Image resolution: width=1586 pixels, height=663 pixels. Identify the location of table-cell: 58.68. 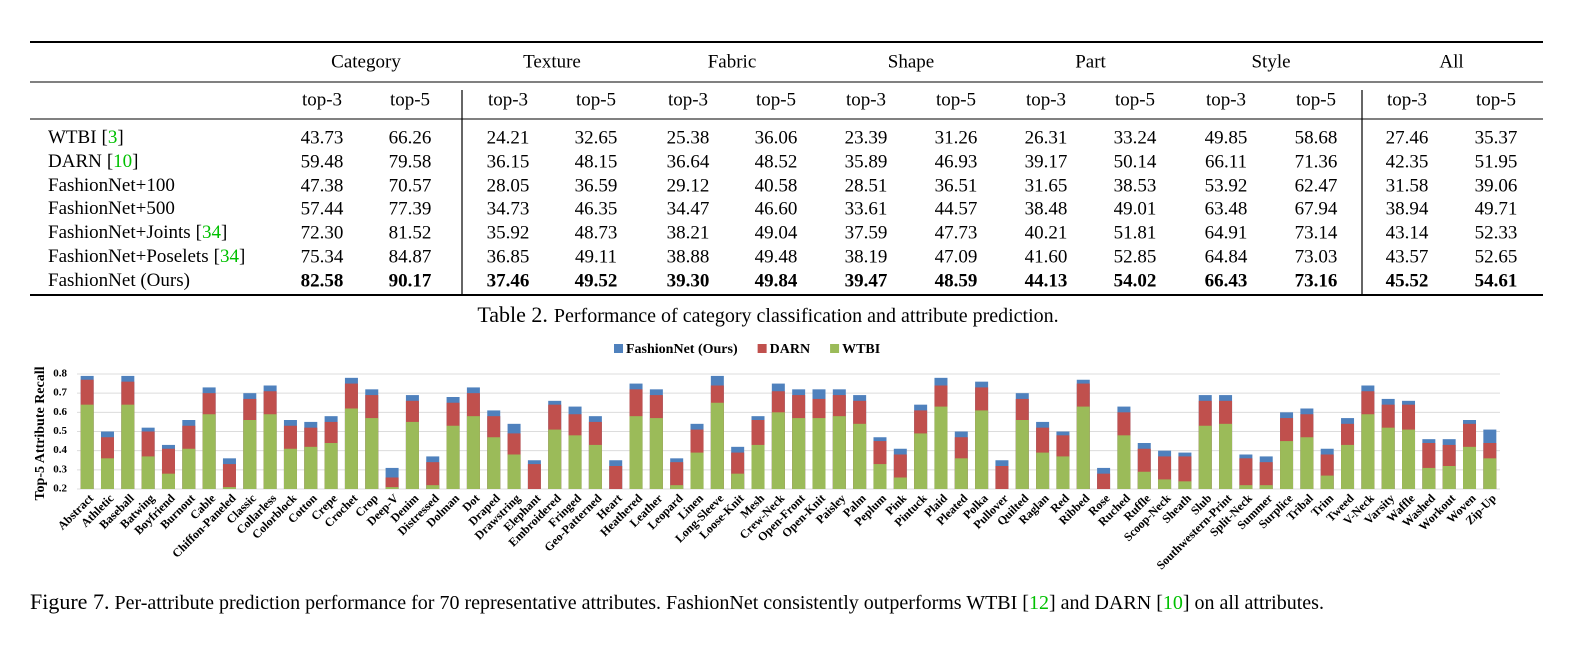
(1316, 137).